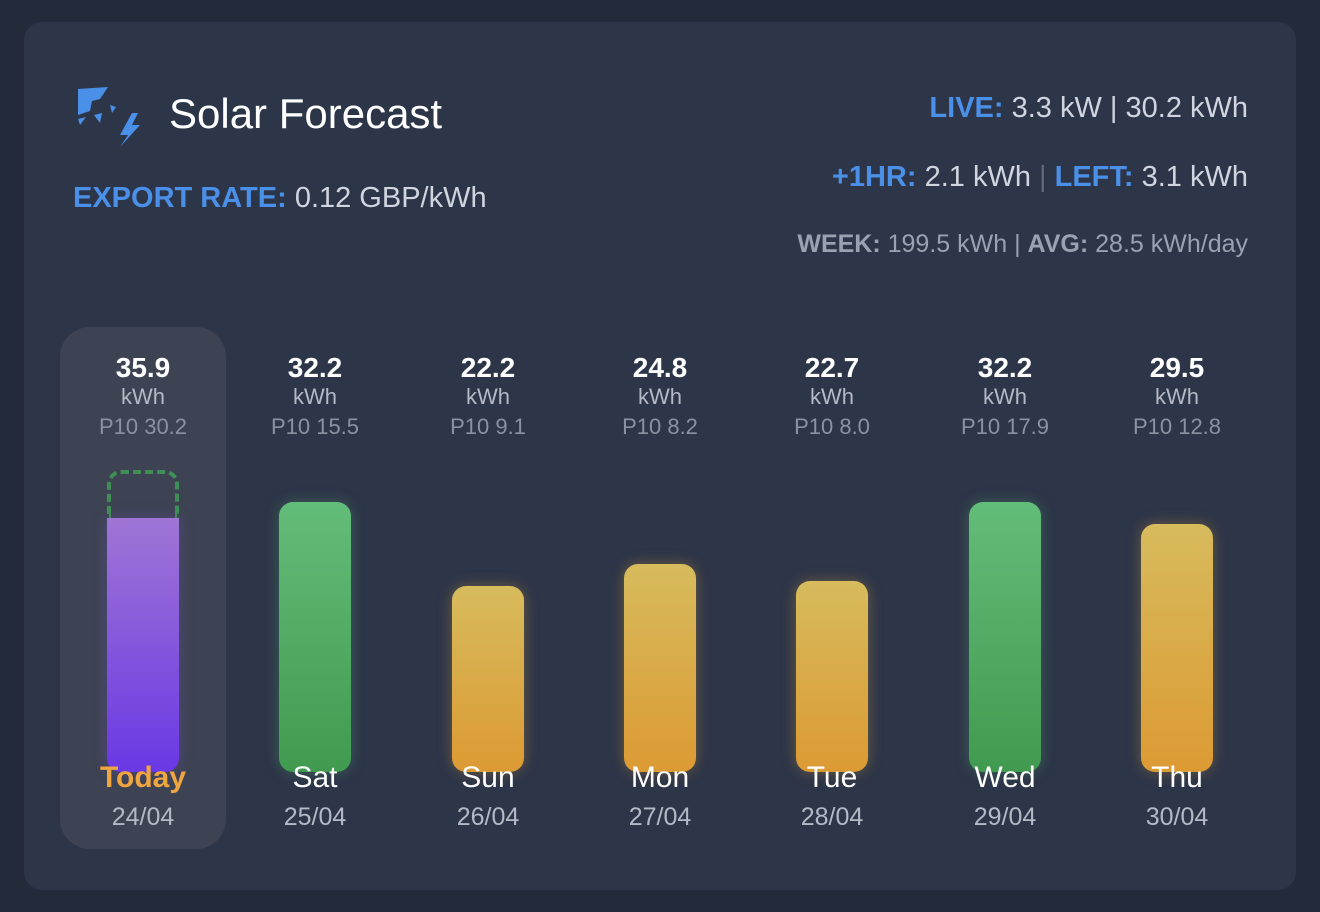 The image size is (1320, 912). What do you see at coordinates (1058, 244) in the screenshot?
I see `avg-label: AVG:` at bounding box center [1058, 244].